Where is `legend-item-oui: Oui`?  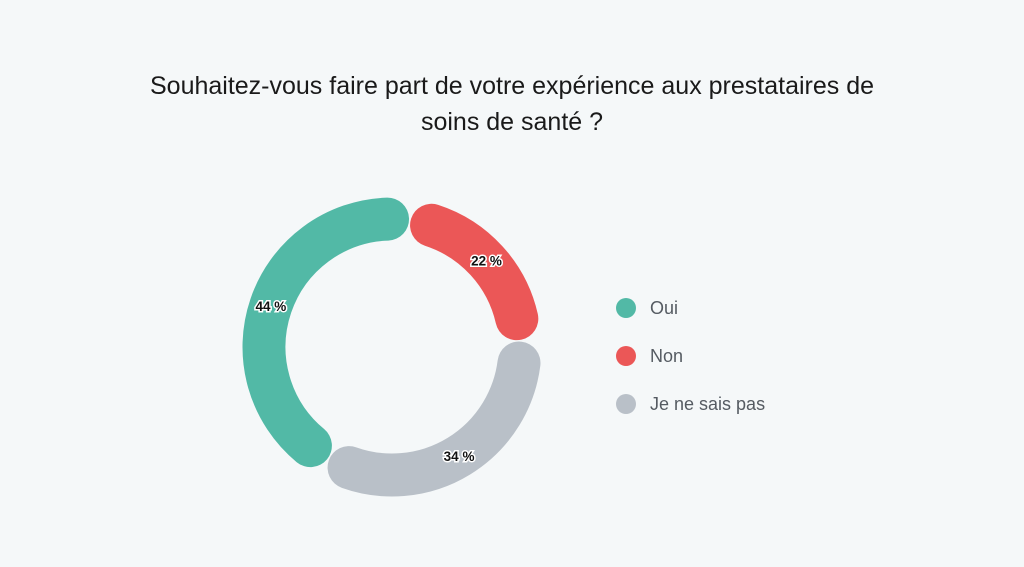
legend-item-oui: Oui is located at coordinates (690, 308).